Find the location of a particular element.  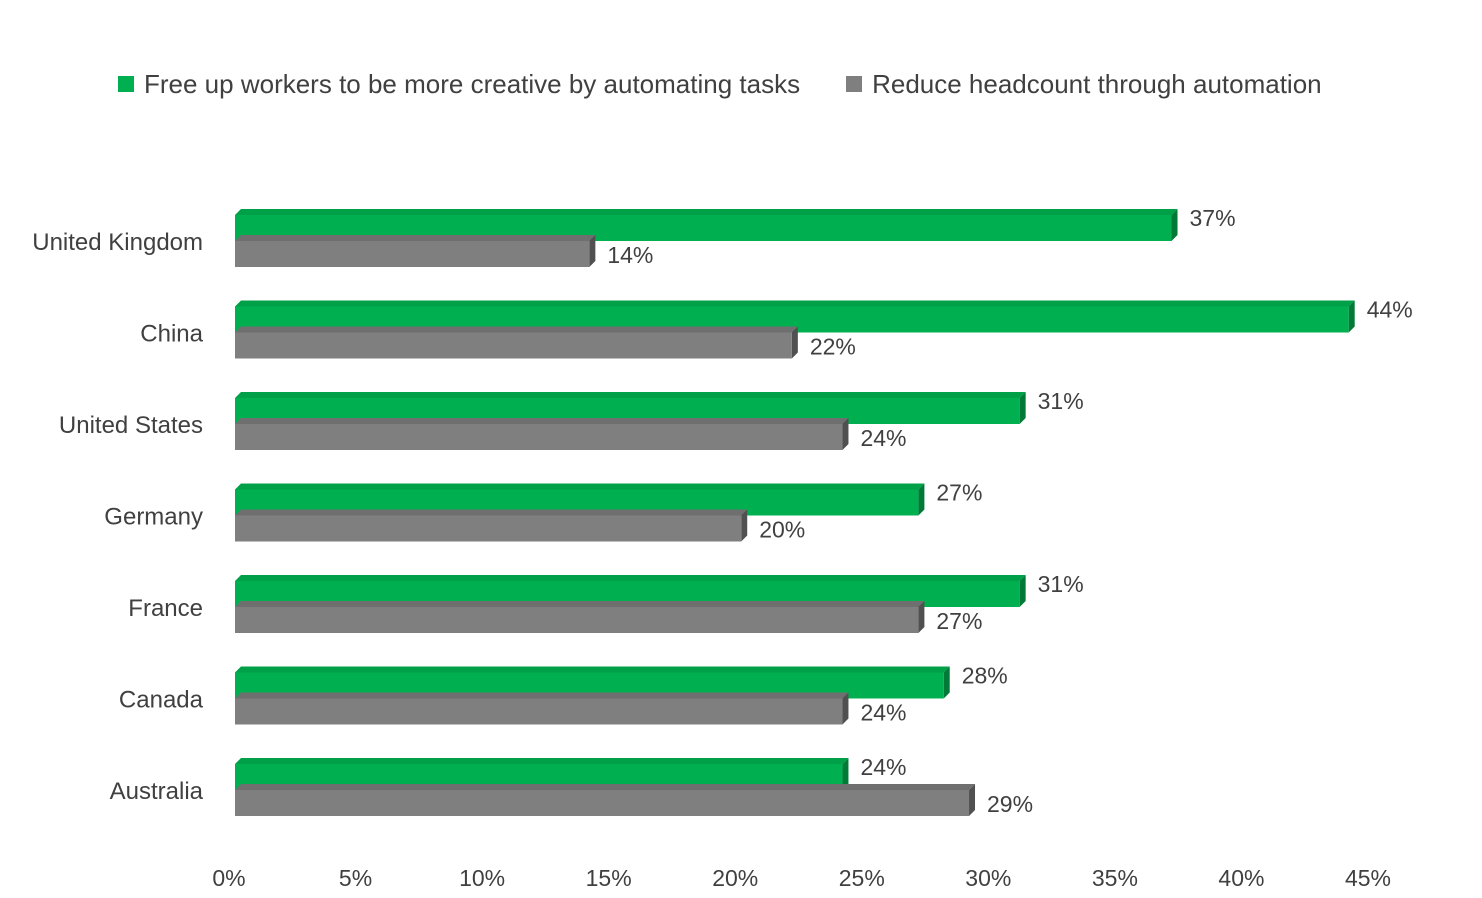

category-label: France is located at coordinates (165, 608).